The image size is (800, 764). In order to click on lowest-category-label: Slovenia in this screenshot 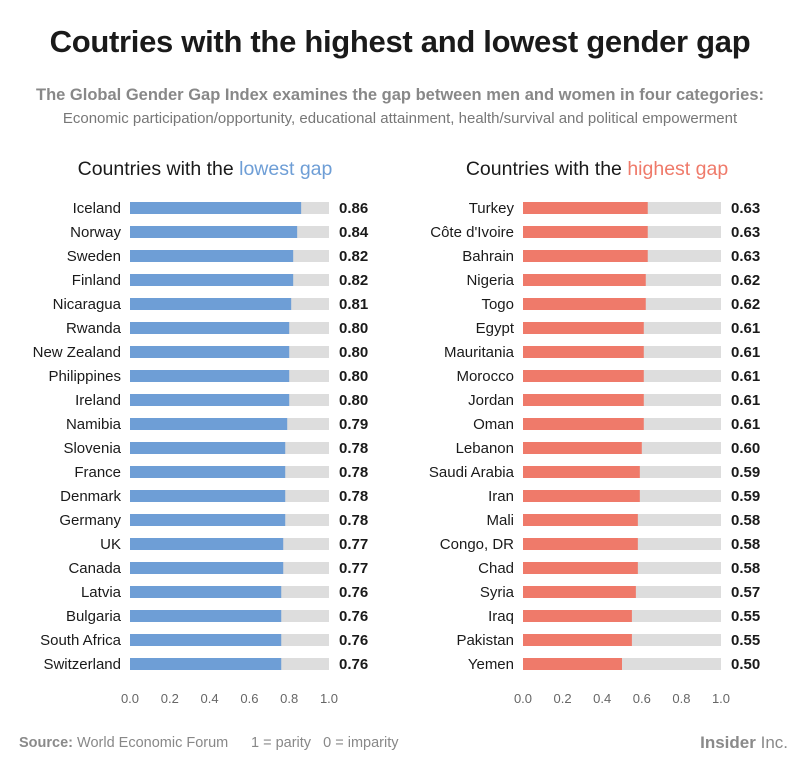, I will do `click(92, 448)`.